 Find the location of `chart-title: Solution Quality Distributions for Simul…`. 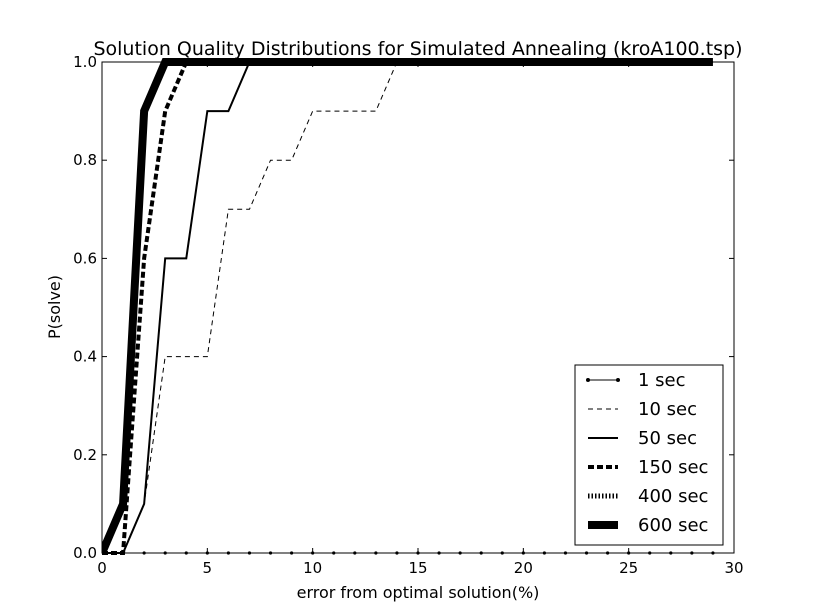

chart-title: Solution Quality Distributions for Simul… is located at coordinates (417, 49).